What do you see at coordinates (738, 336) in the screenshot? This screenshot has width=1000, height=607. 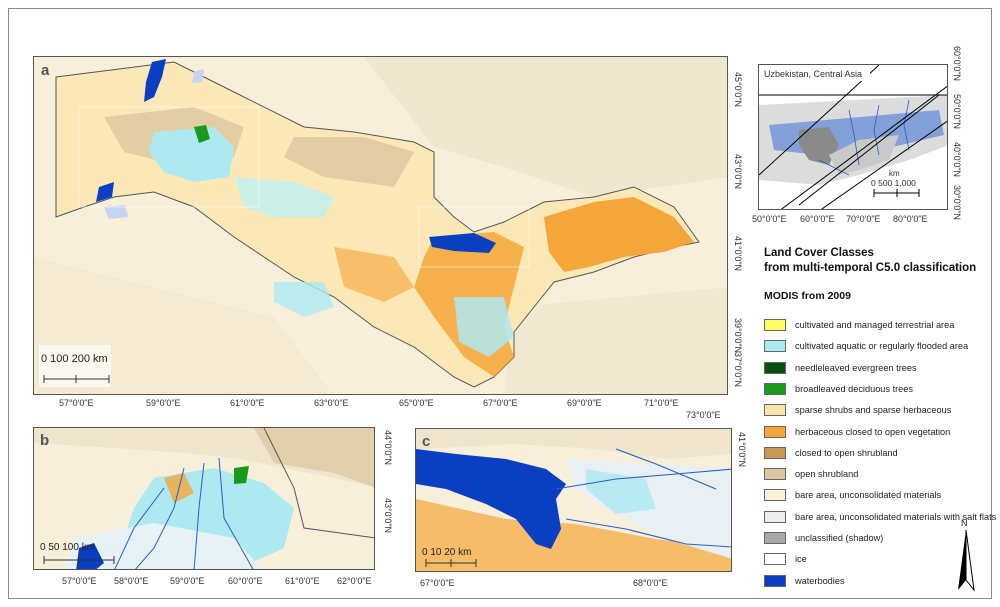 I see `panel-a-y-tick: 39°0'0"N` at bounding box center [738, 336].